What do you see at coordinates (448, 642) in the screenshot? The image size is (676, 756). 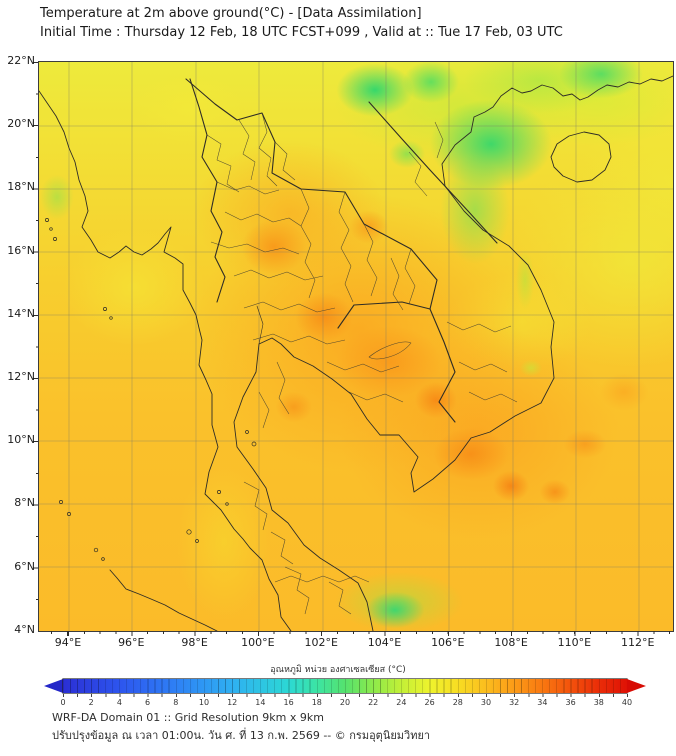 I see `x-axis-tick-label: 106°E` at bounding box center [448, 642].